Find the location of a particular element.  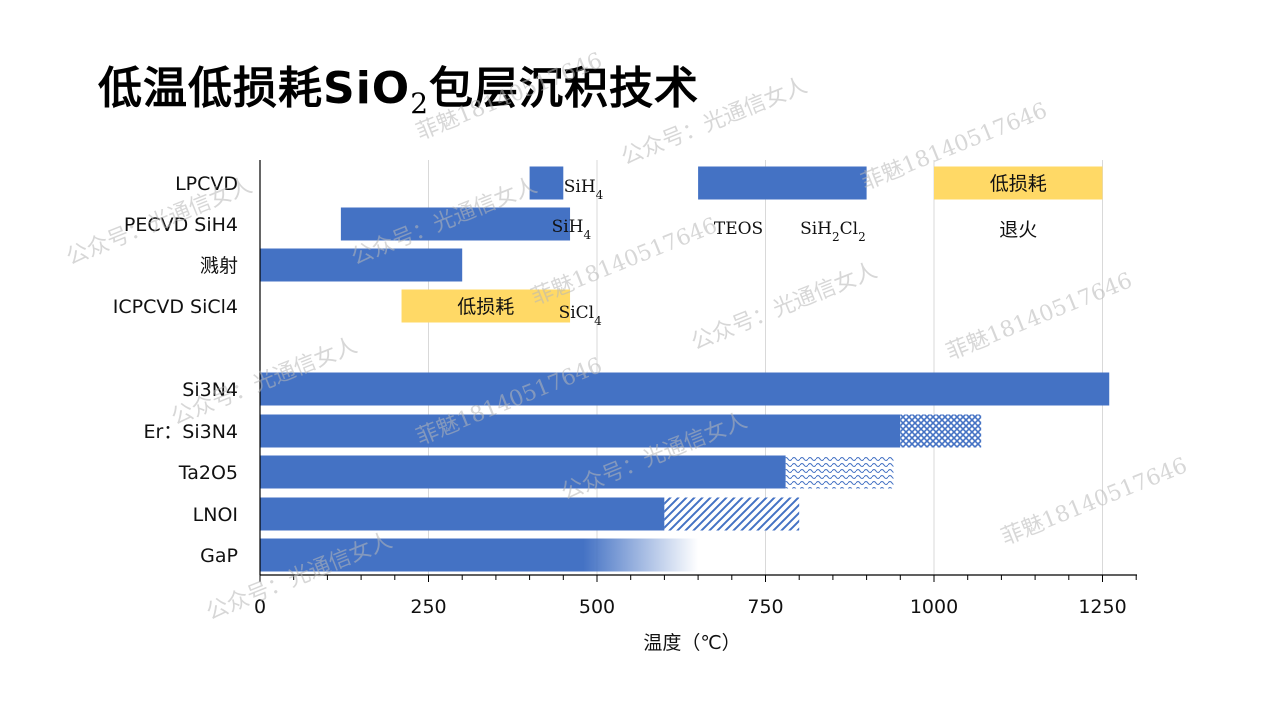

row-label-7: LNOI is located at coordinates (215, 515).